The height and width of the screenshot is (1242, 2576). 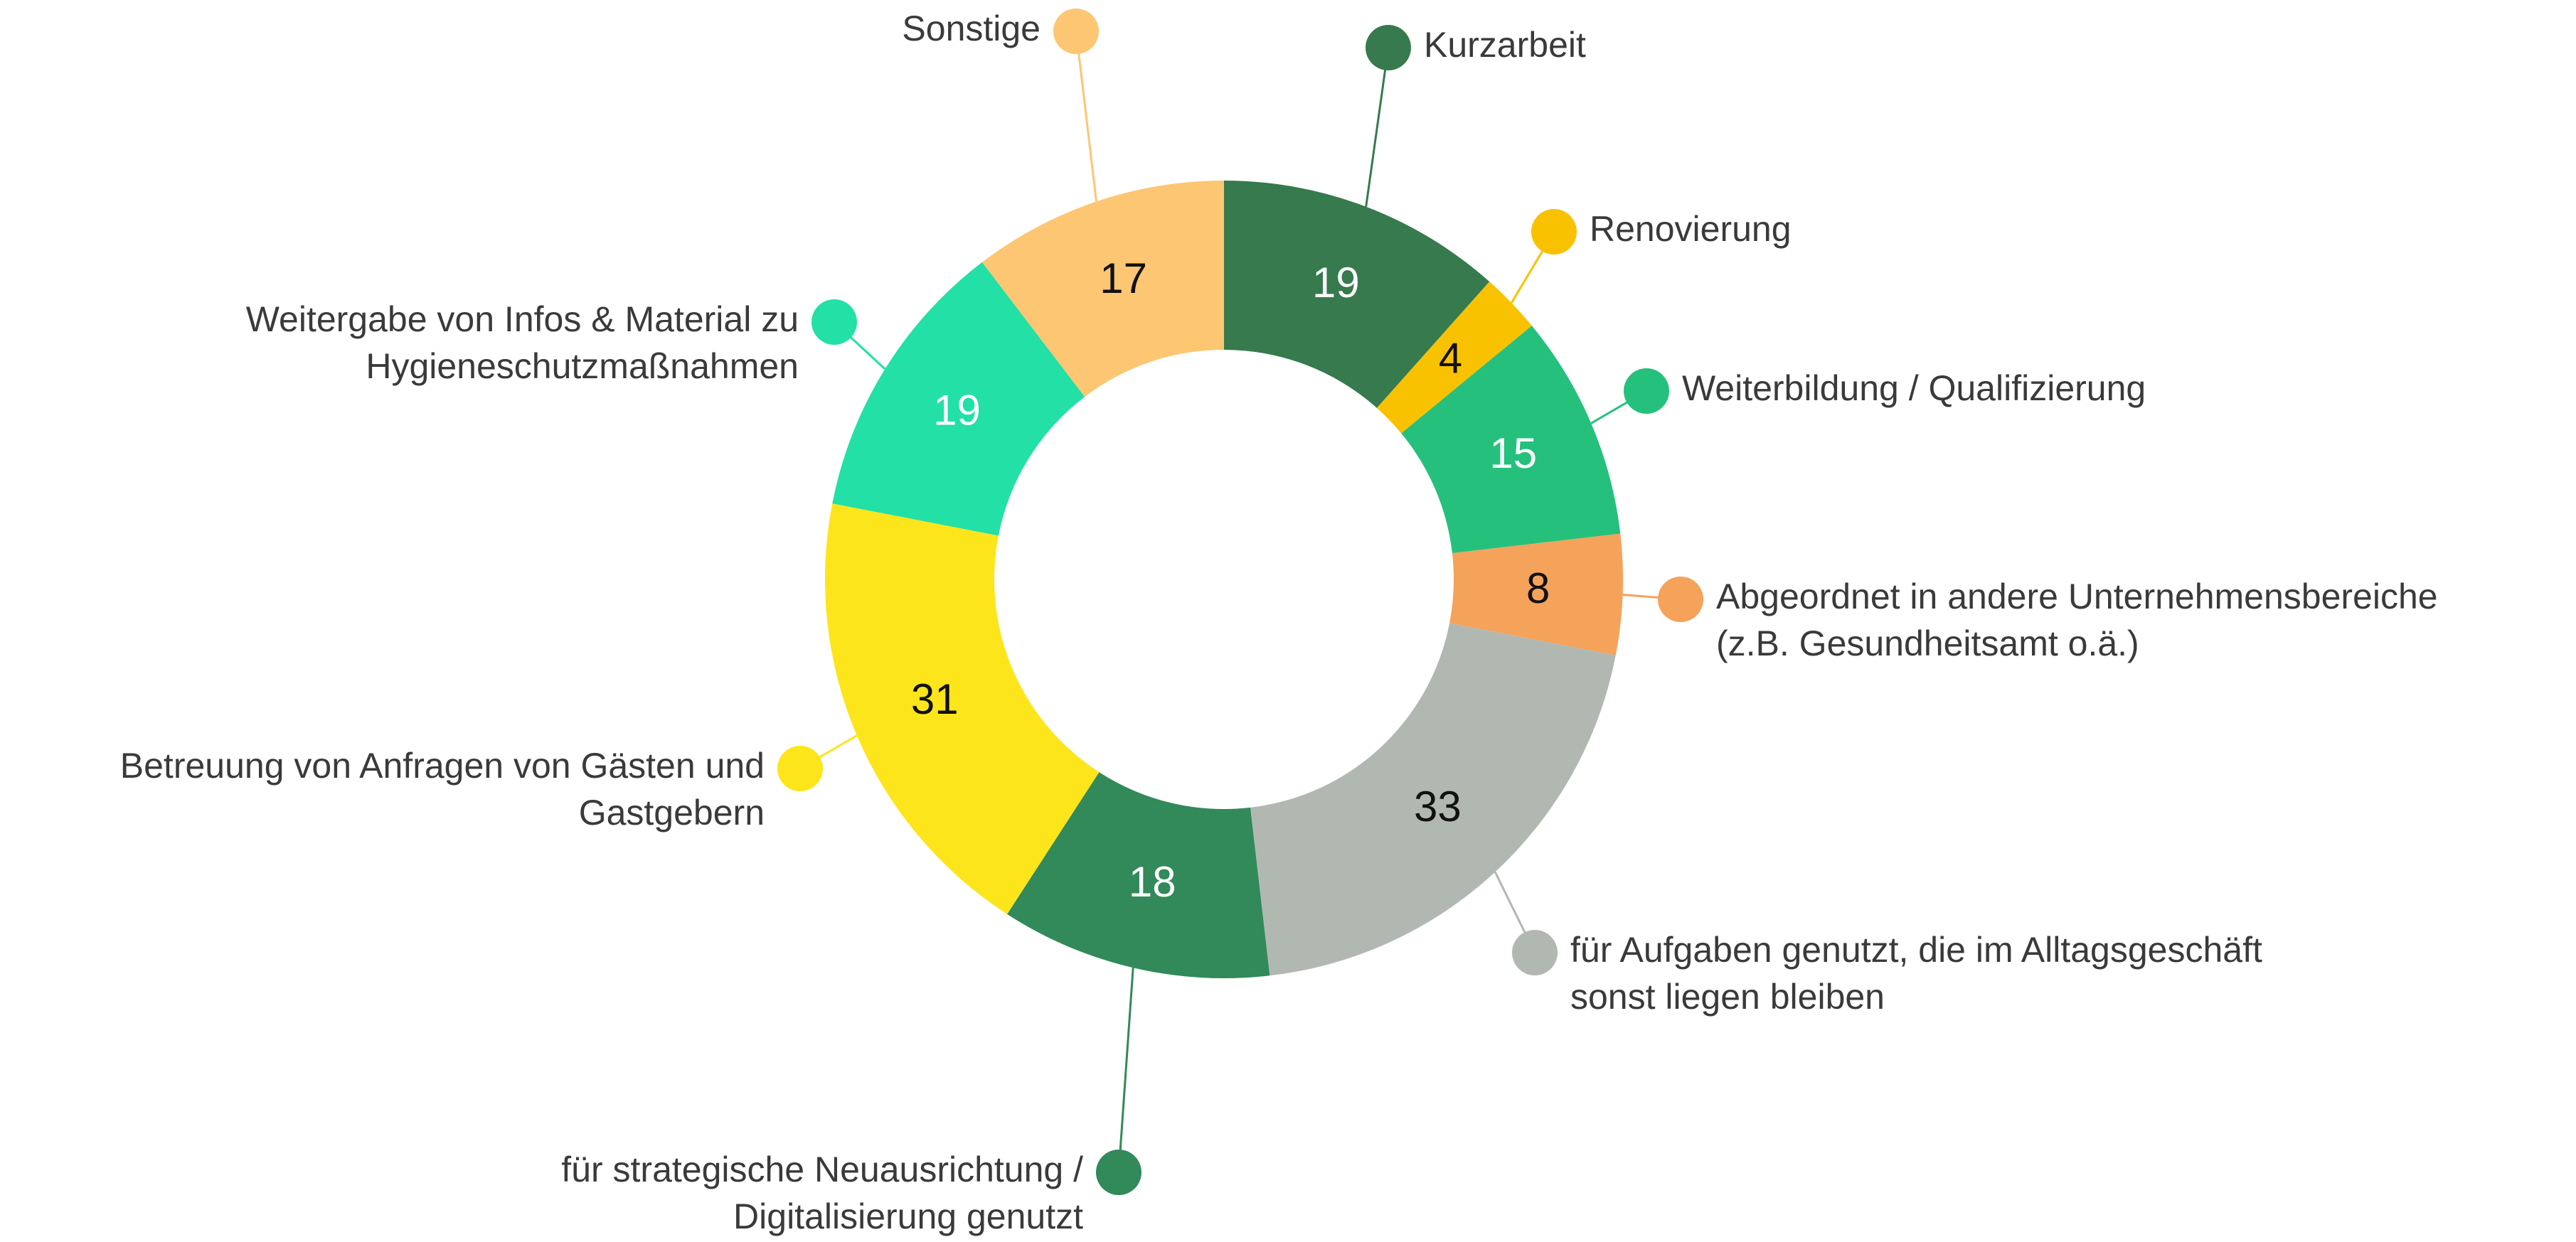 What do you see at coordinates (442, 766) in the screenshot?
I see `category-label-line: Betreuung von Anfragen von Gästen und` at bounding box center [442, 766].